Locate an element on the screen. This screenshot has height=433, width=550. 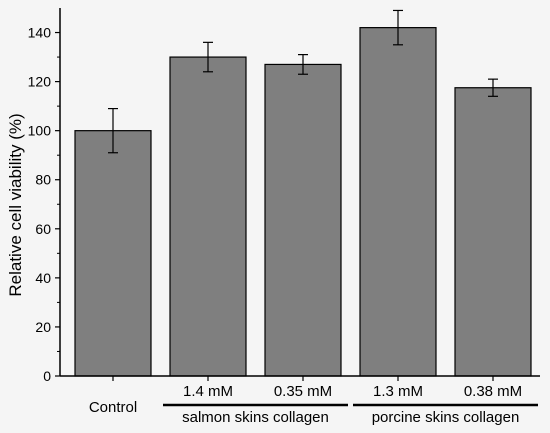
x-axis: Control 1.4 mM 0.35 mM 1.3 mM 0.38 mM is located at coordinates (300, 395).